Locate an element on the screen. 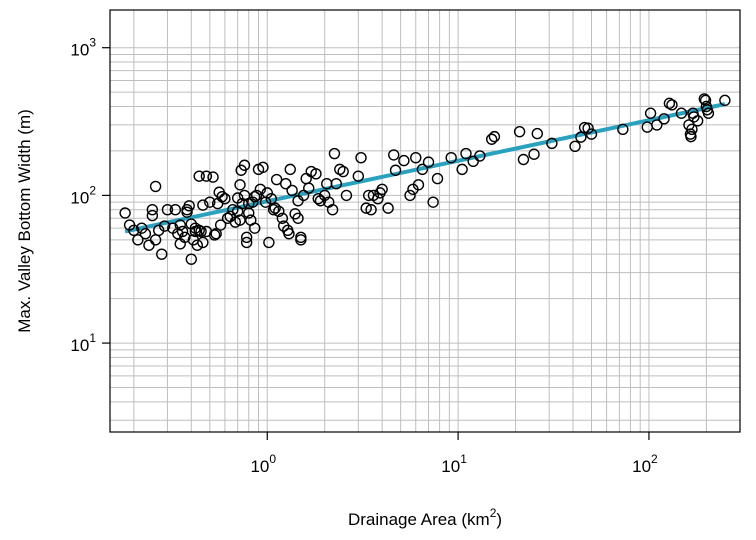  x-axis-ticks: 10⁰ 10¹ 10² is located at coordinates (454, 454).